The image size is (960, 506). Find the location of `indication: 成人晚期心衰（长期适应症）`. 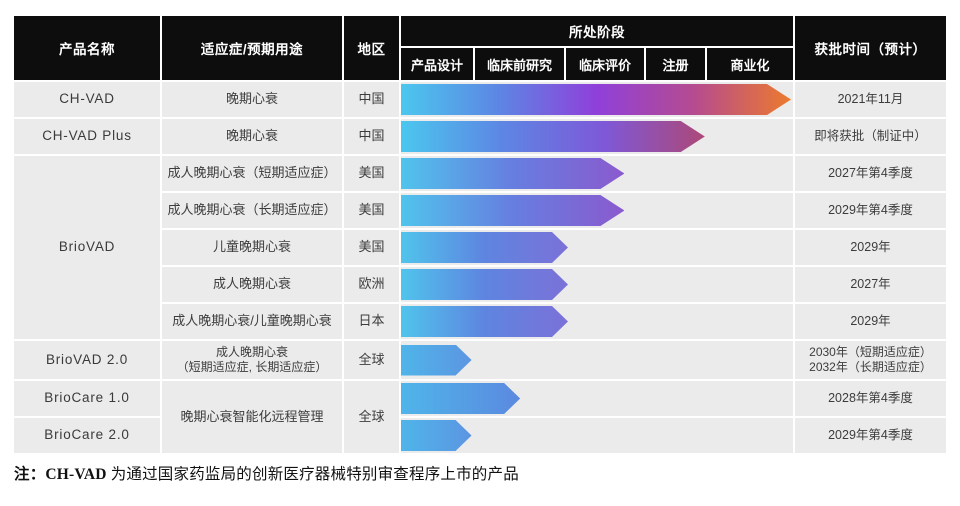

indication: 成人晚期心衰（长期适应症） is located at coordinates (252, 210).